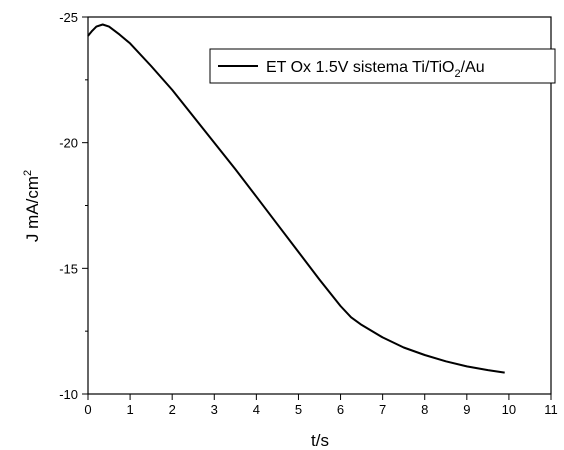 The height and width of the screenshot is (450, 564). What do you see at coordinates (382, 409) in the screenshot?
I see `x-tick-label: 7` at bounding box center [382, 409].